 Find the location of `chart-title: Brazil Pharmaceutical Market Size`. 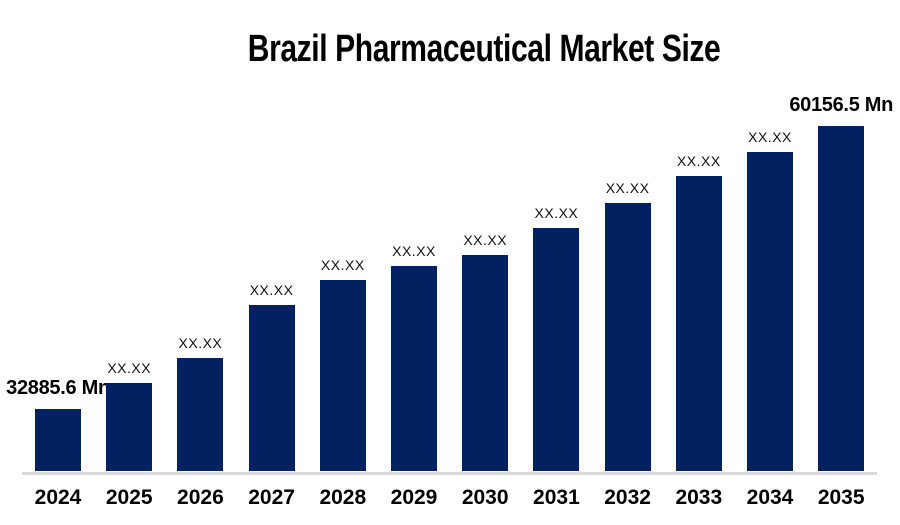

chart-title: Brazil Pharmaceutical Market Size is located at coordinates (450, 49).